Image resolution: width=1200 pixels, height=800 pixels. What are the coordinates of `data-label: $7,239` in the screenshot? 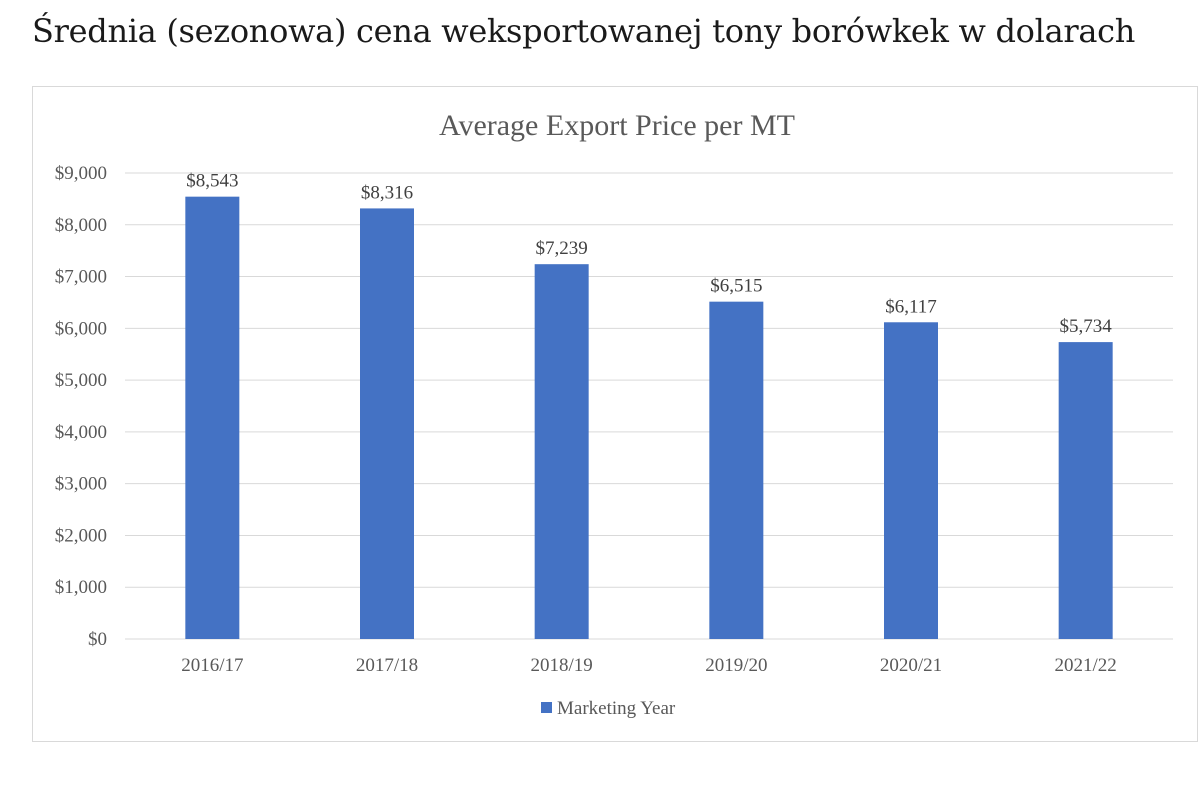 It's located at (562, 248).